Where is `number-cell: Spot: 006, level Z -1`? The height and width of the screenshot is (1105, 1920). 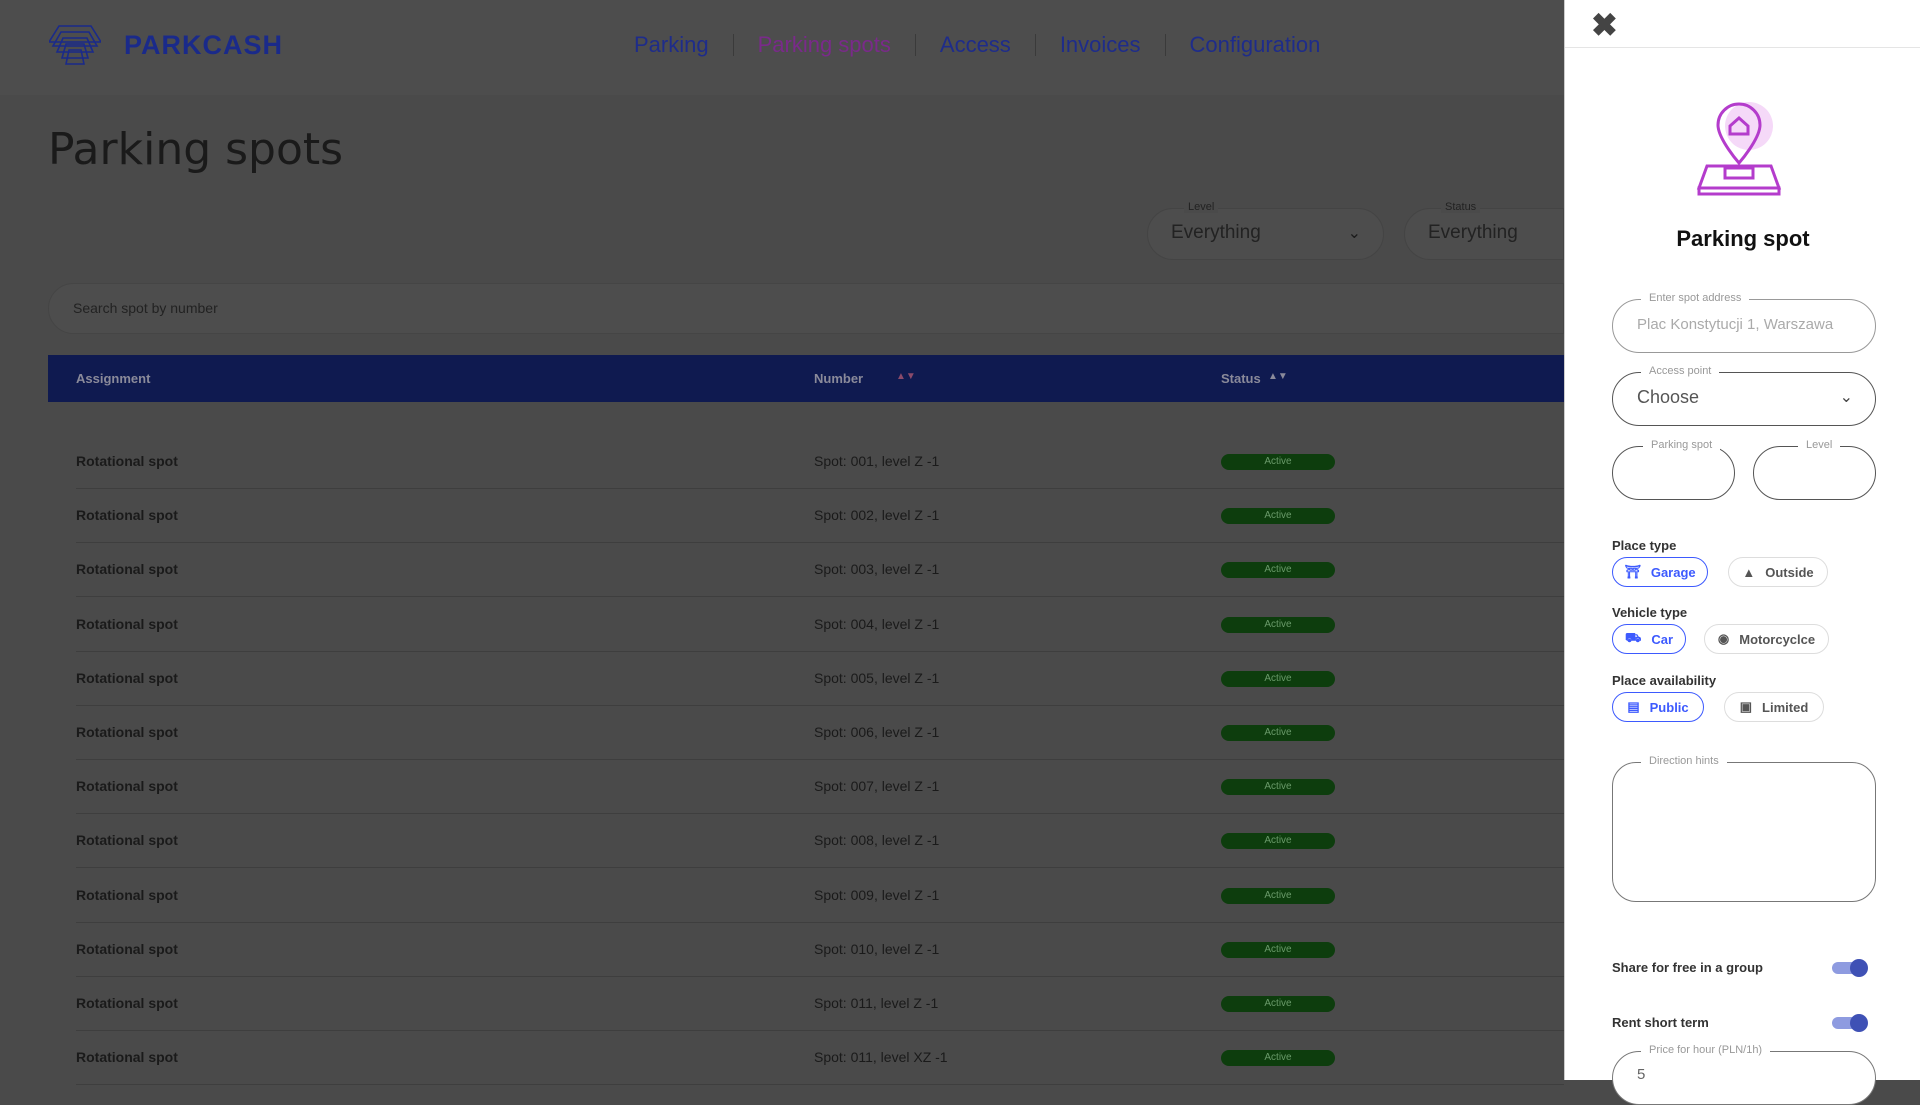
number-cell: Spot: 006, level Z -1 is located at coordinates (877, 732).